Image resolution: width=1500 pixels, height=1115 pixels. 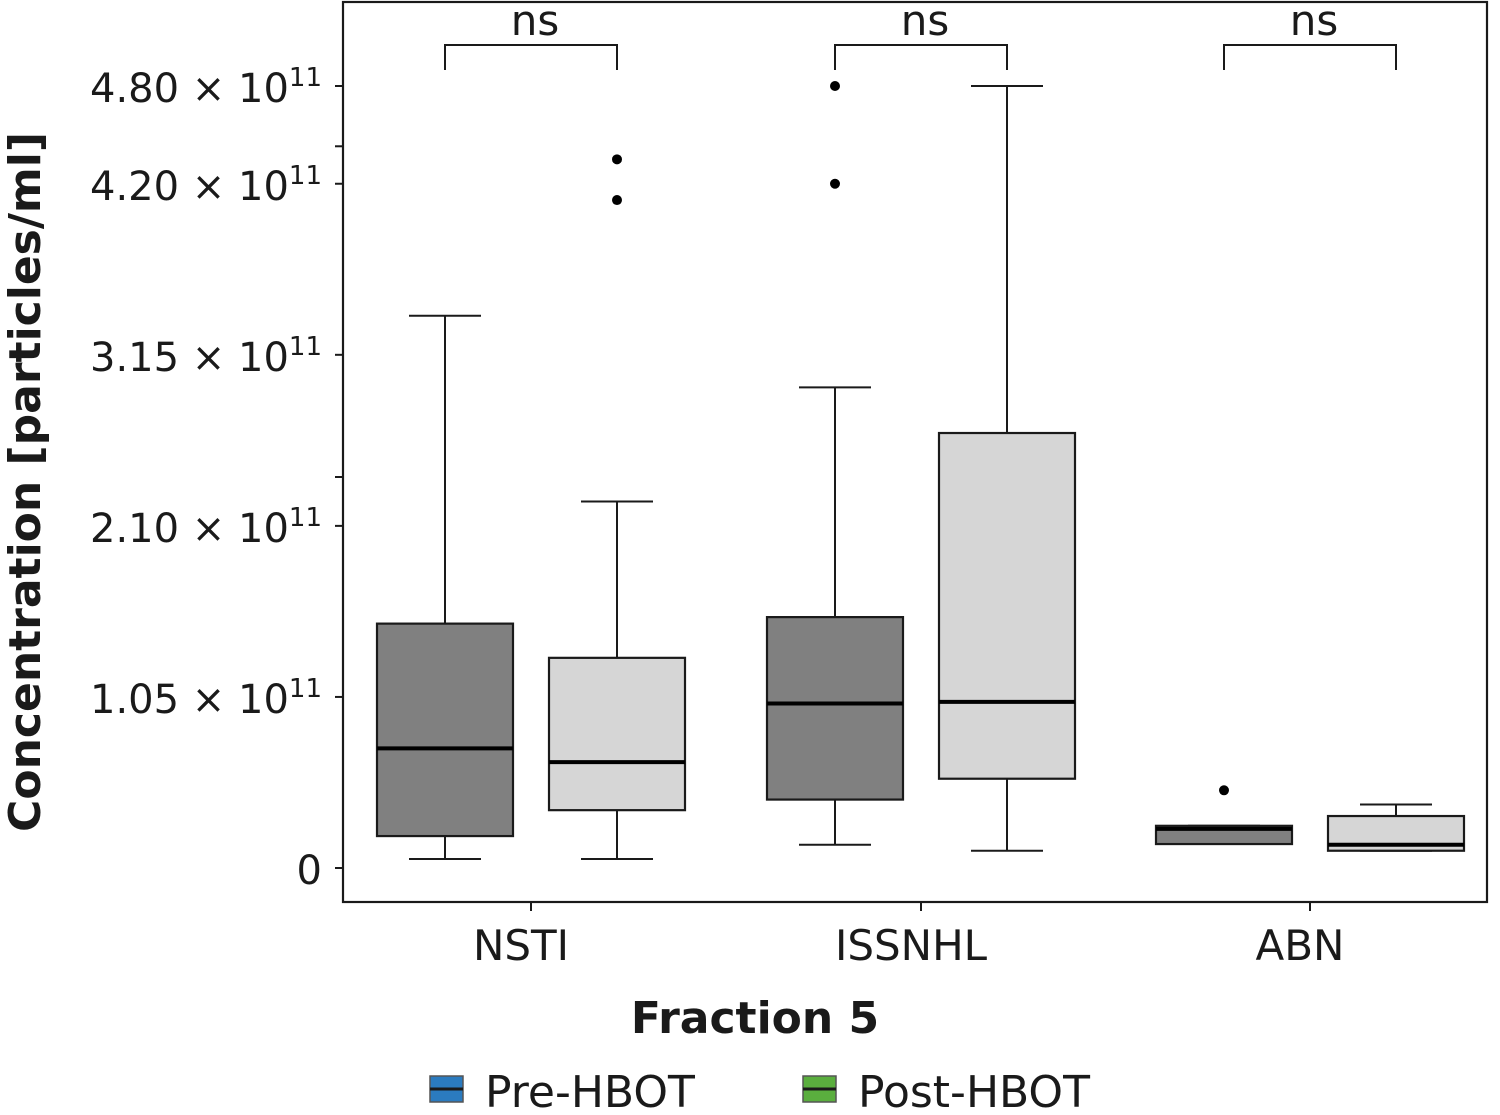 I want to click on box-post-hbot-nsti, so click(x=617, y=734).